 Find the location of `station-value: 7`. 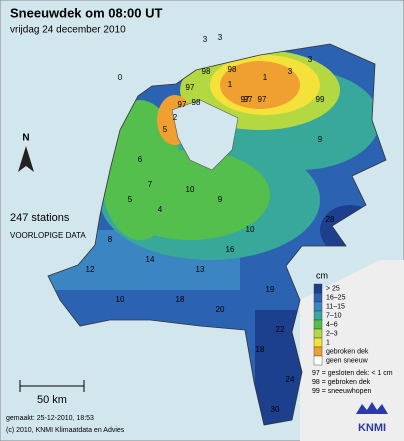

station-value: 7 is located at coordinates (150, 184).